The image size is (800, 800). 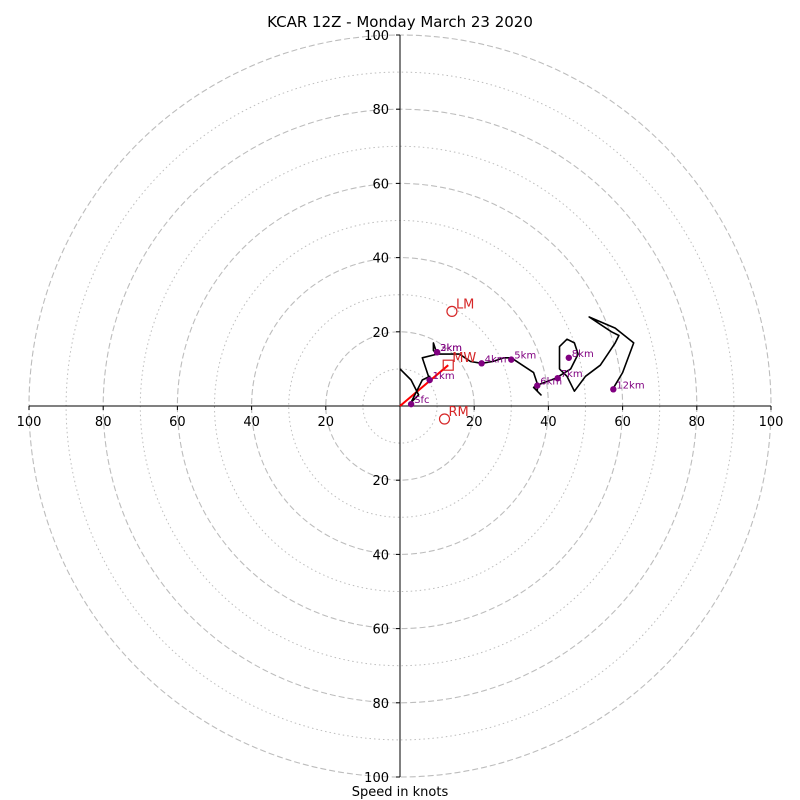 What do you see at coordinates (400, 22) in the screenshot?
I see `chart-title: KCAR 12Z - Monday March 23 2020` at bounding box center [400, 22].